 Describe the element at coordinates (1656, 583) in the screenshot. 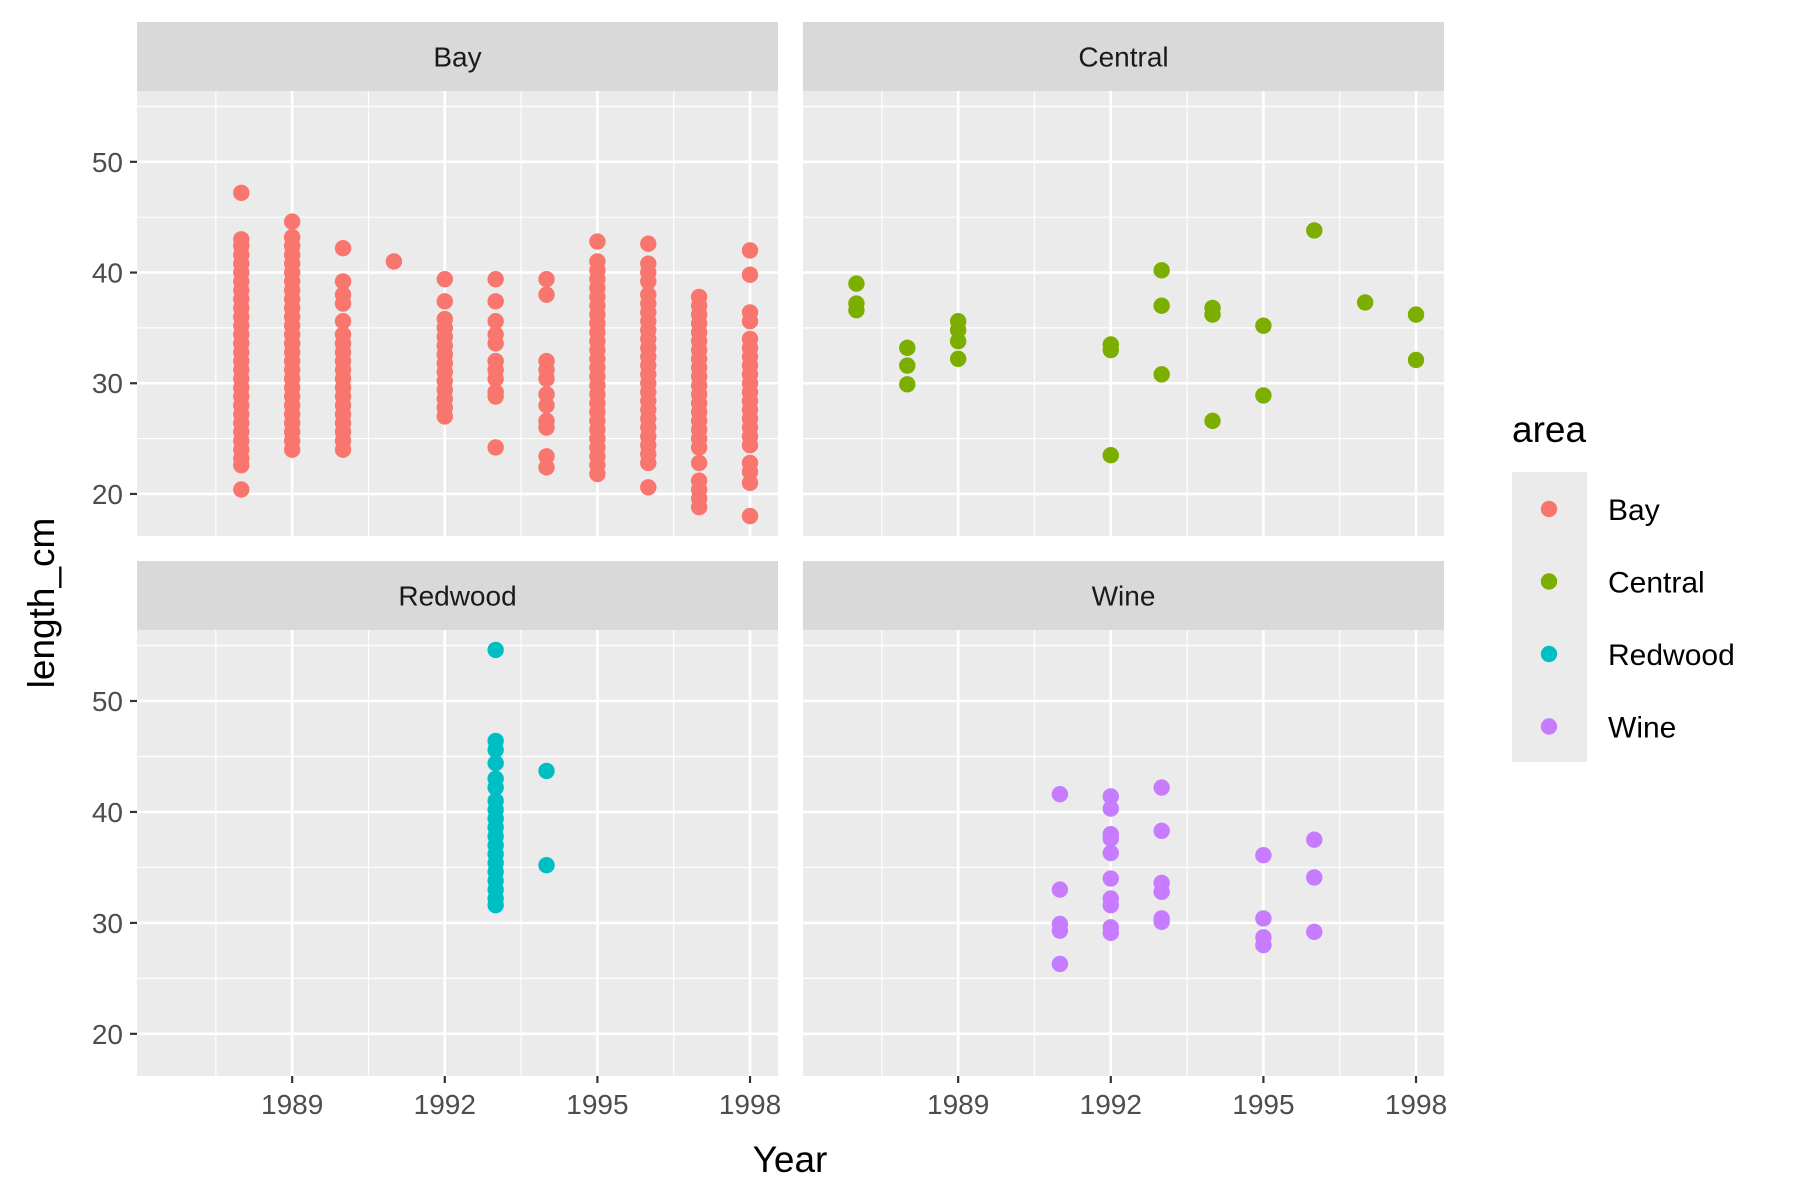

I see `legend-label-central: Central` at that location.